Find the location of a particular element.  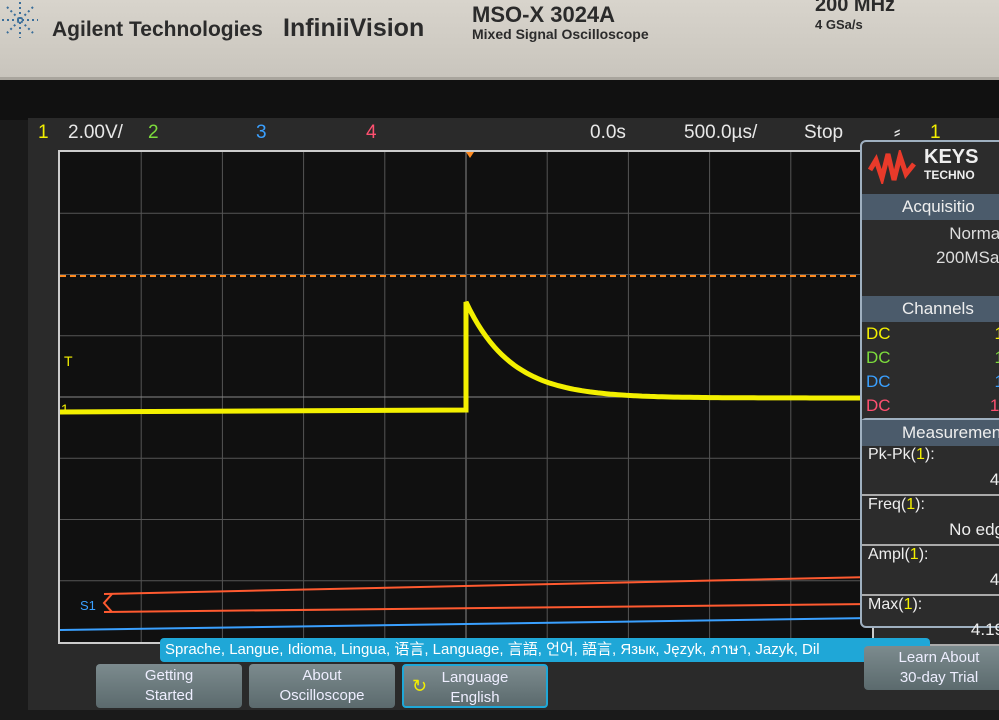

bandwidth: 200 MHz is located at coordinates (855, 8).